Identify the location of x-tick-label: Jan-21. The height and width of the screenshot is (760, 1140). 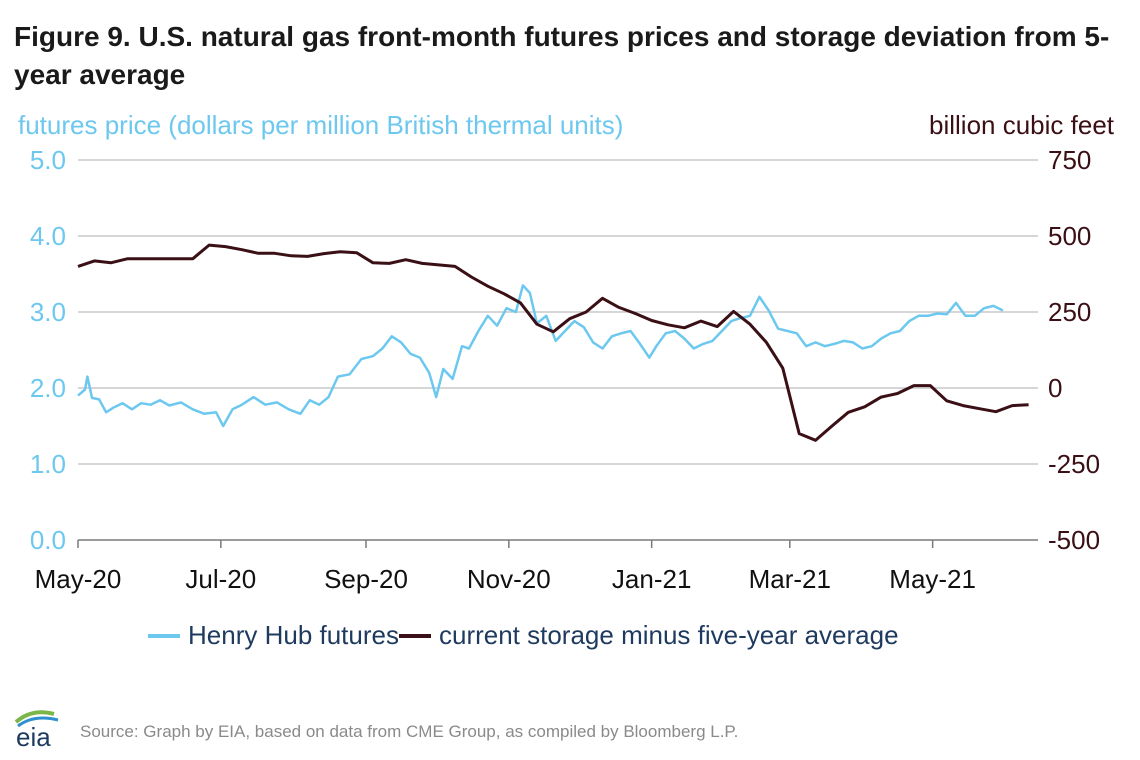
(652, 579).